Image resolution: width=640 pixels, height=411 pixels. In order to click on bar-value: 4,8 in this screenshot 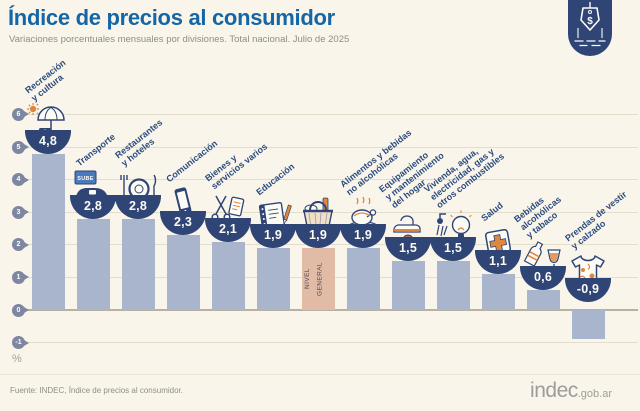, I will do `click(48, 140)`.